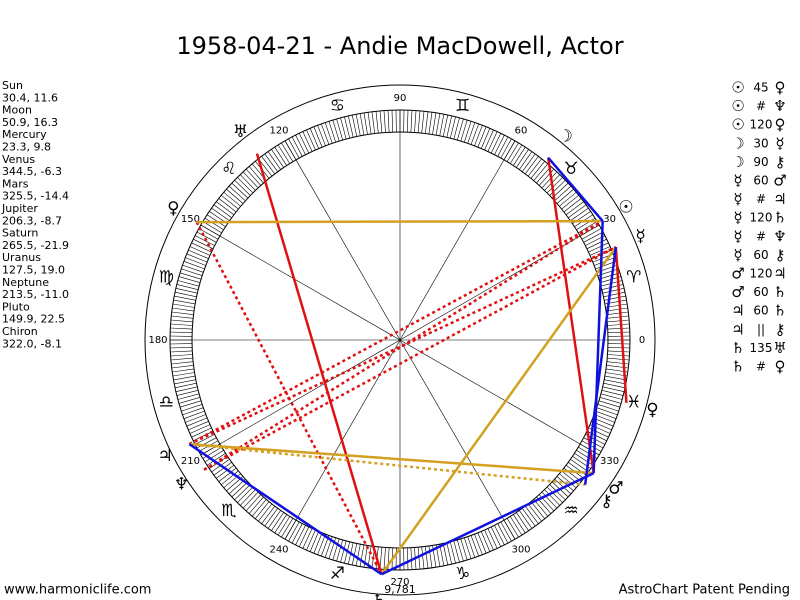  I want to click on degree-label: 270, so click(399, 582).